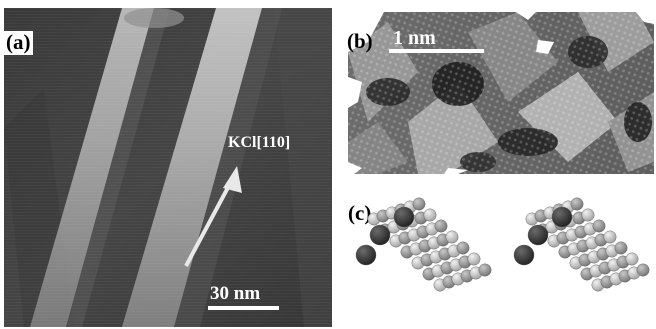 The width and height of the screenshot is (656, 329). What do you see at coordinates (502, 244) in the screenshot?
I see `panel-c-model-svg` at bounding box center [502, 244].